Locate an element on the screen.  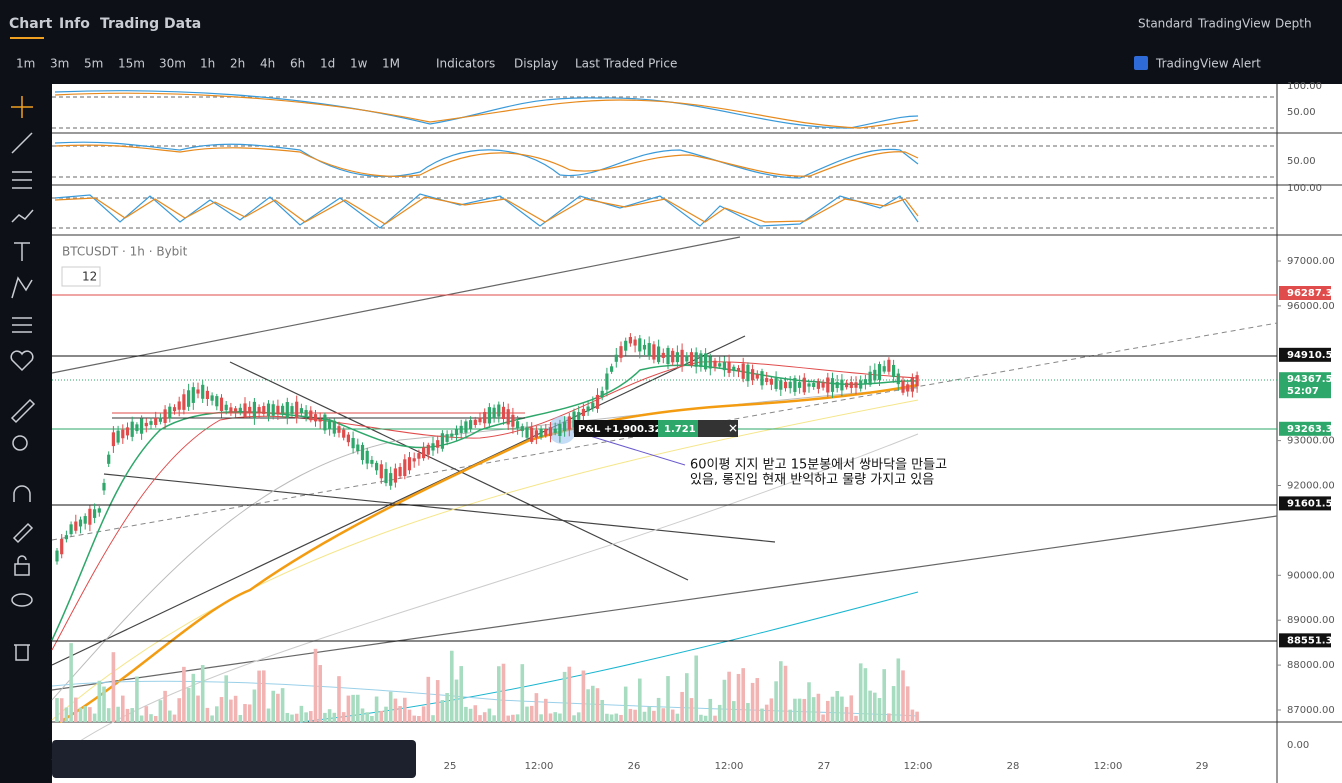
interval: 4h is located at coordinates (267, 64).